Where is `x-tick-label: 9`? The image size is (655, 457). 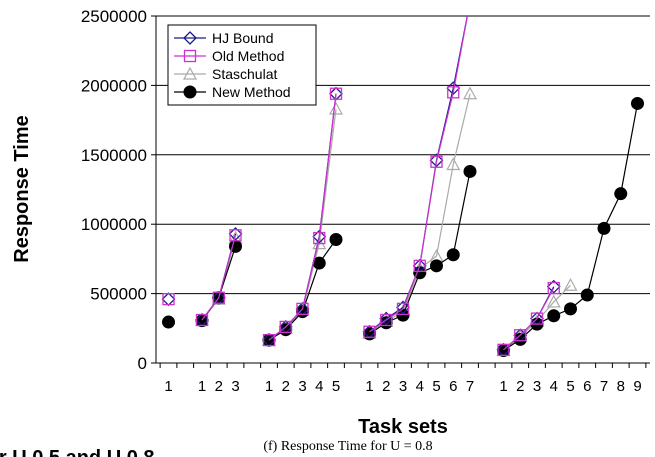
x-tick-label: 9 is located at coordinates (637, 386).